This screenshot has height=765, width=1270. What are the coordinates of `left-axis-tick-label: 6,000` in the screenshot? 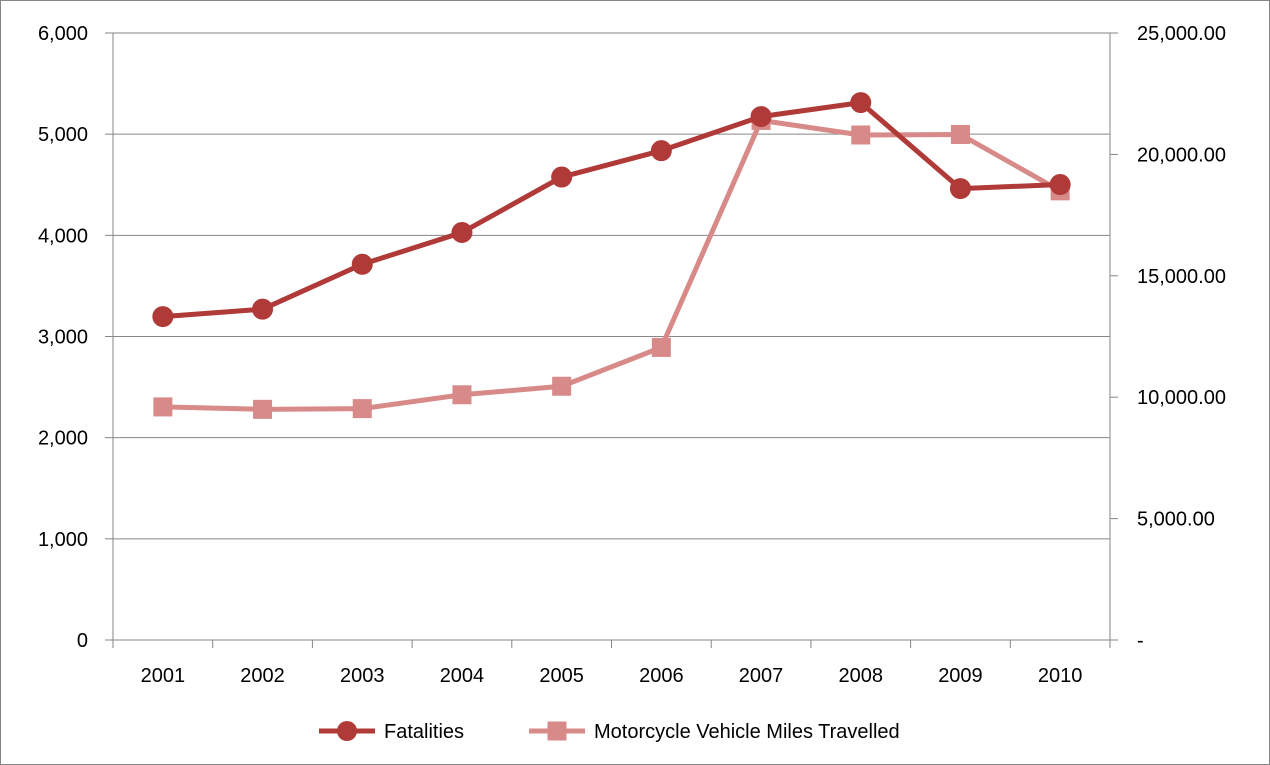 It's located at (63, 34).